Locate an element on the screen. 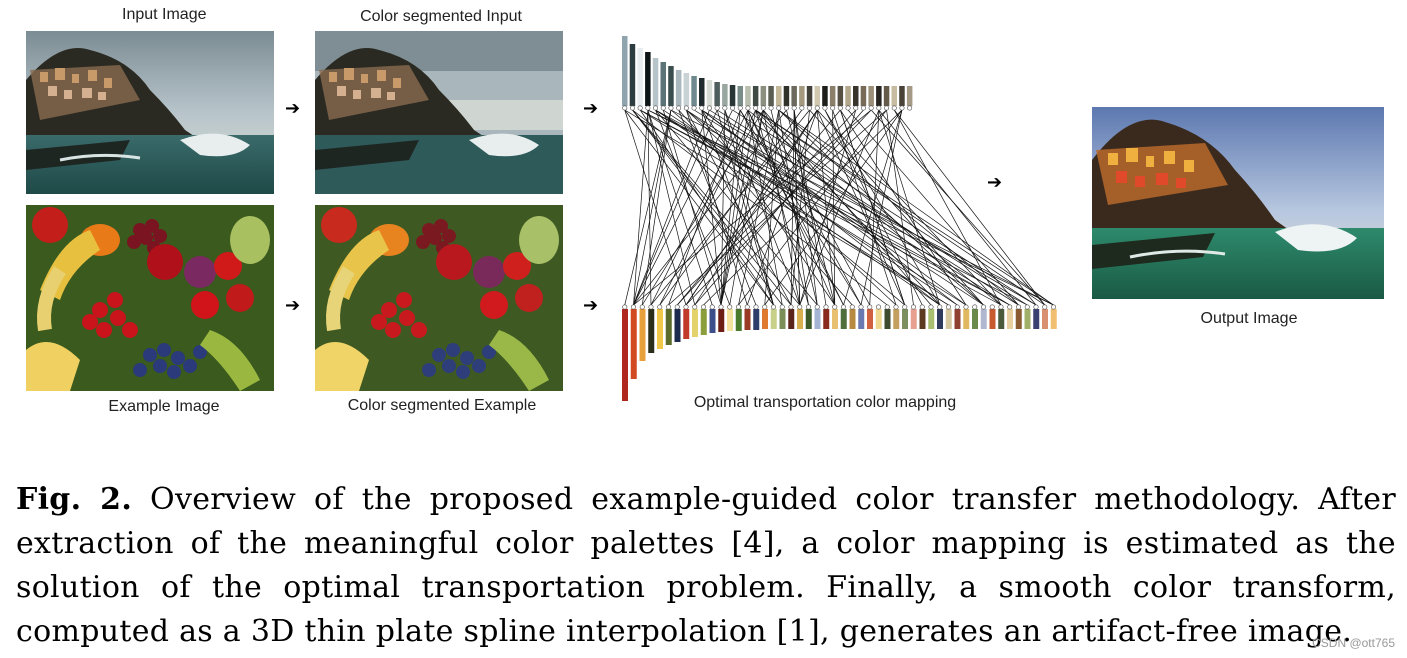 The height and width of the screenshot is (658, 1407). watermark: CSDN @ott765 is located at coordinates (1353, 643).